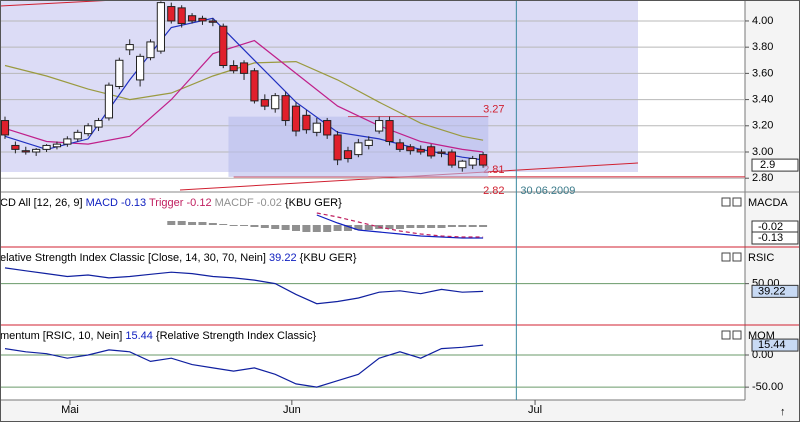 This screenshot has height=422, width=800. Describe the element at coordinates (328, 258) in the screenshot. I see `legend-entry: {KBU GER}` at that location.